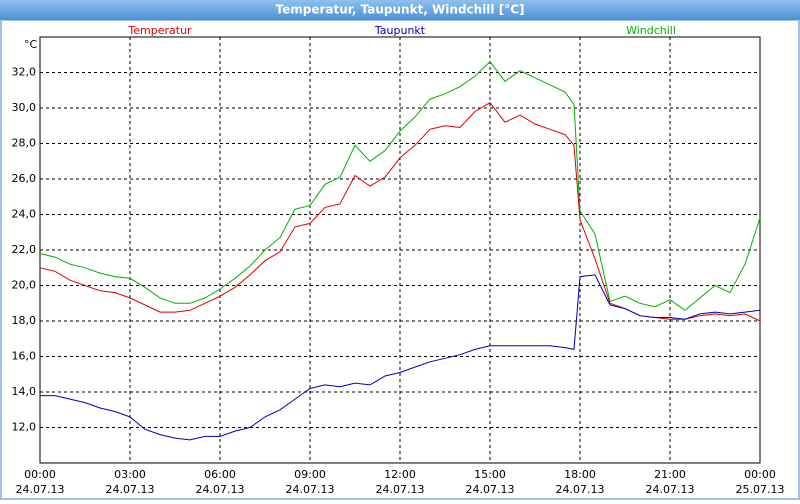  I want to click on x-tick-date: 25.07.13, so click(760, 489).